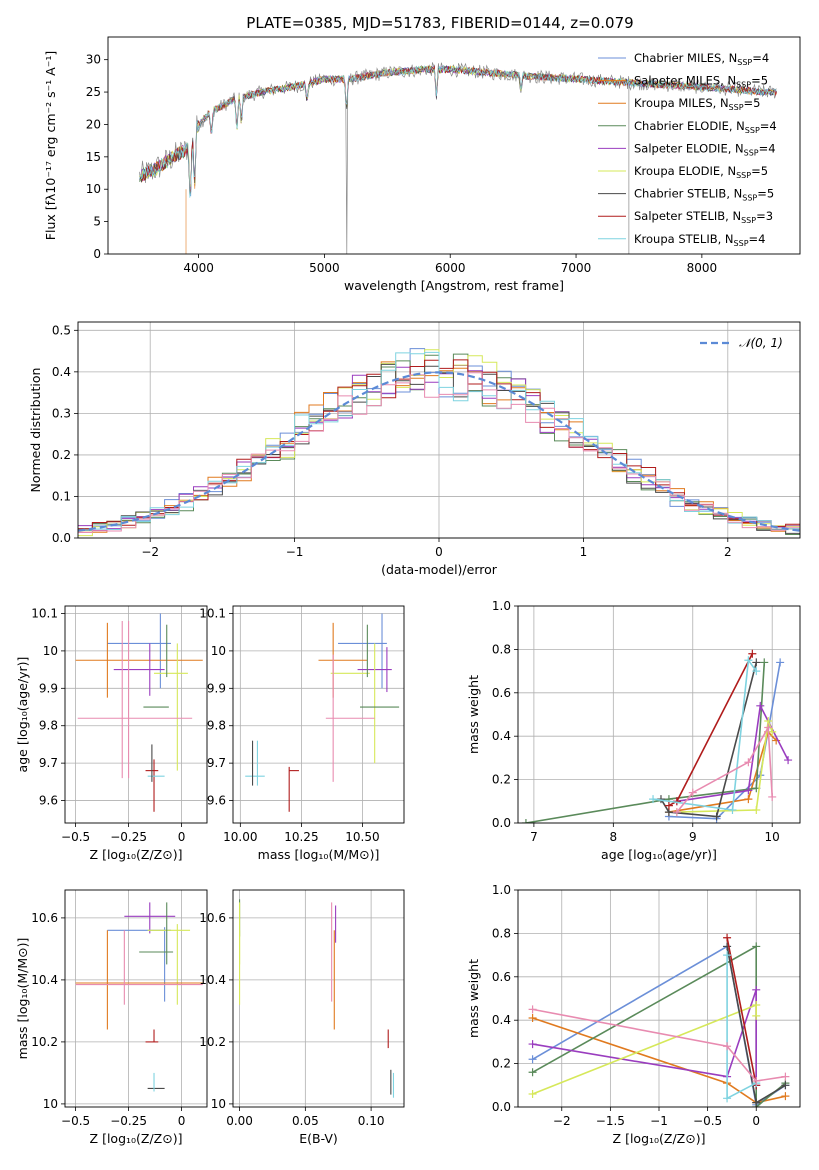  I want to click on y-tick-label: 30, so click(93, 60).